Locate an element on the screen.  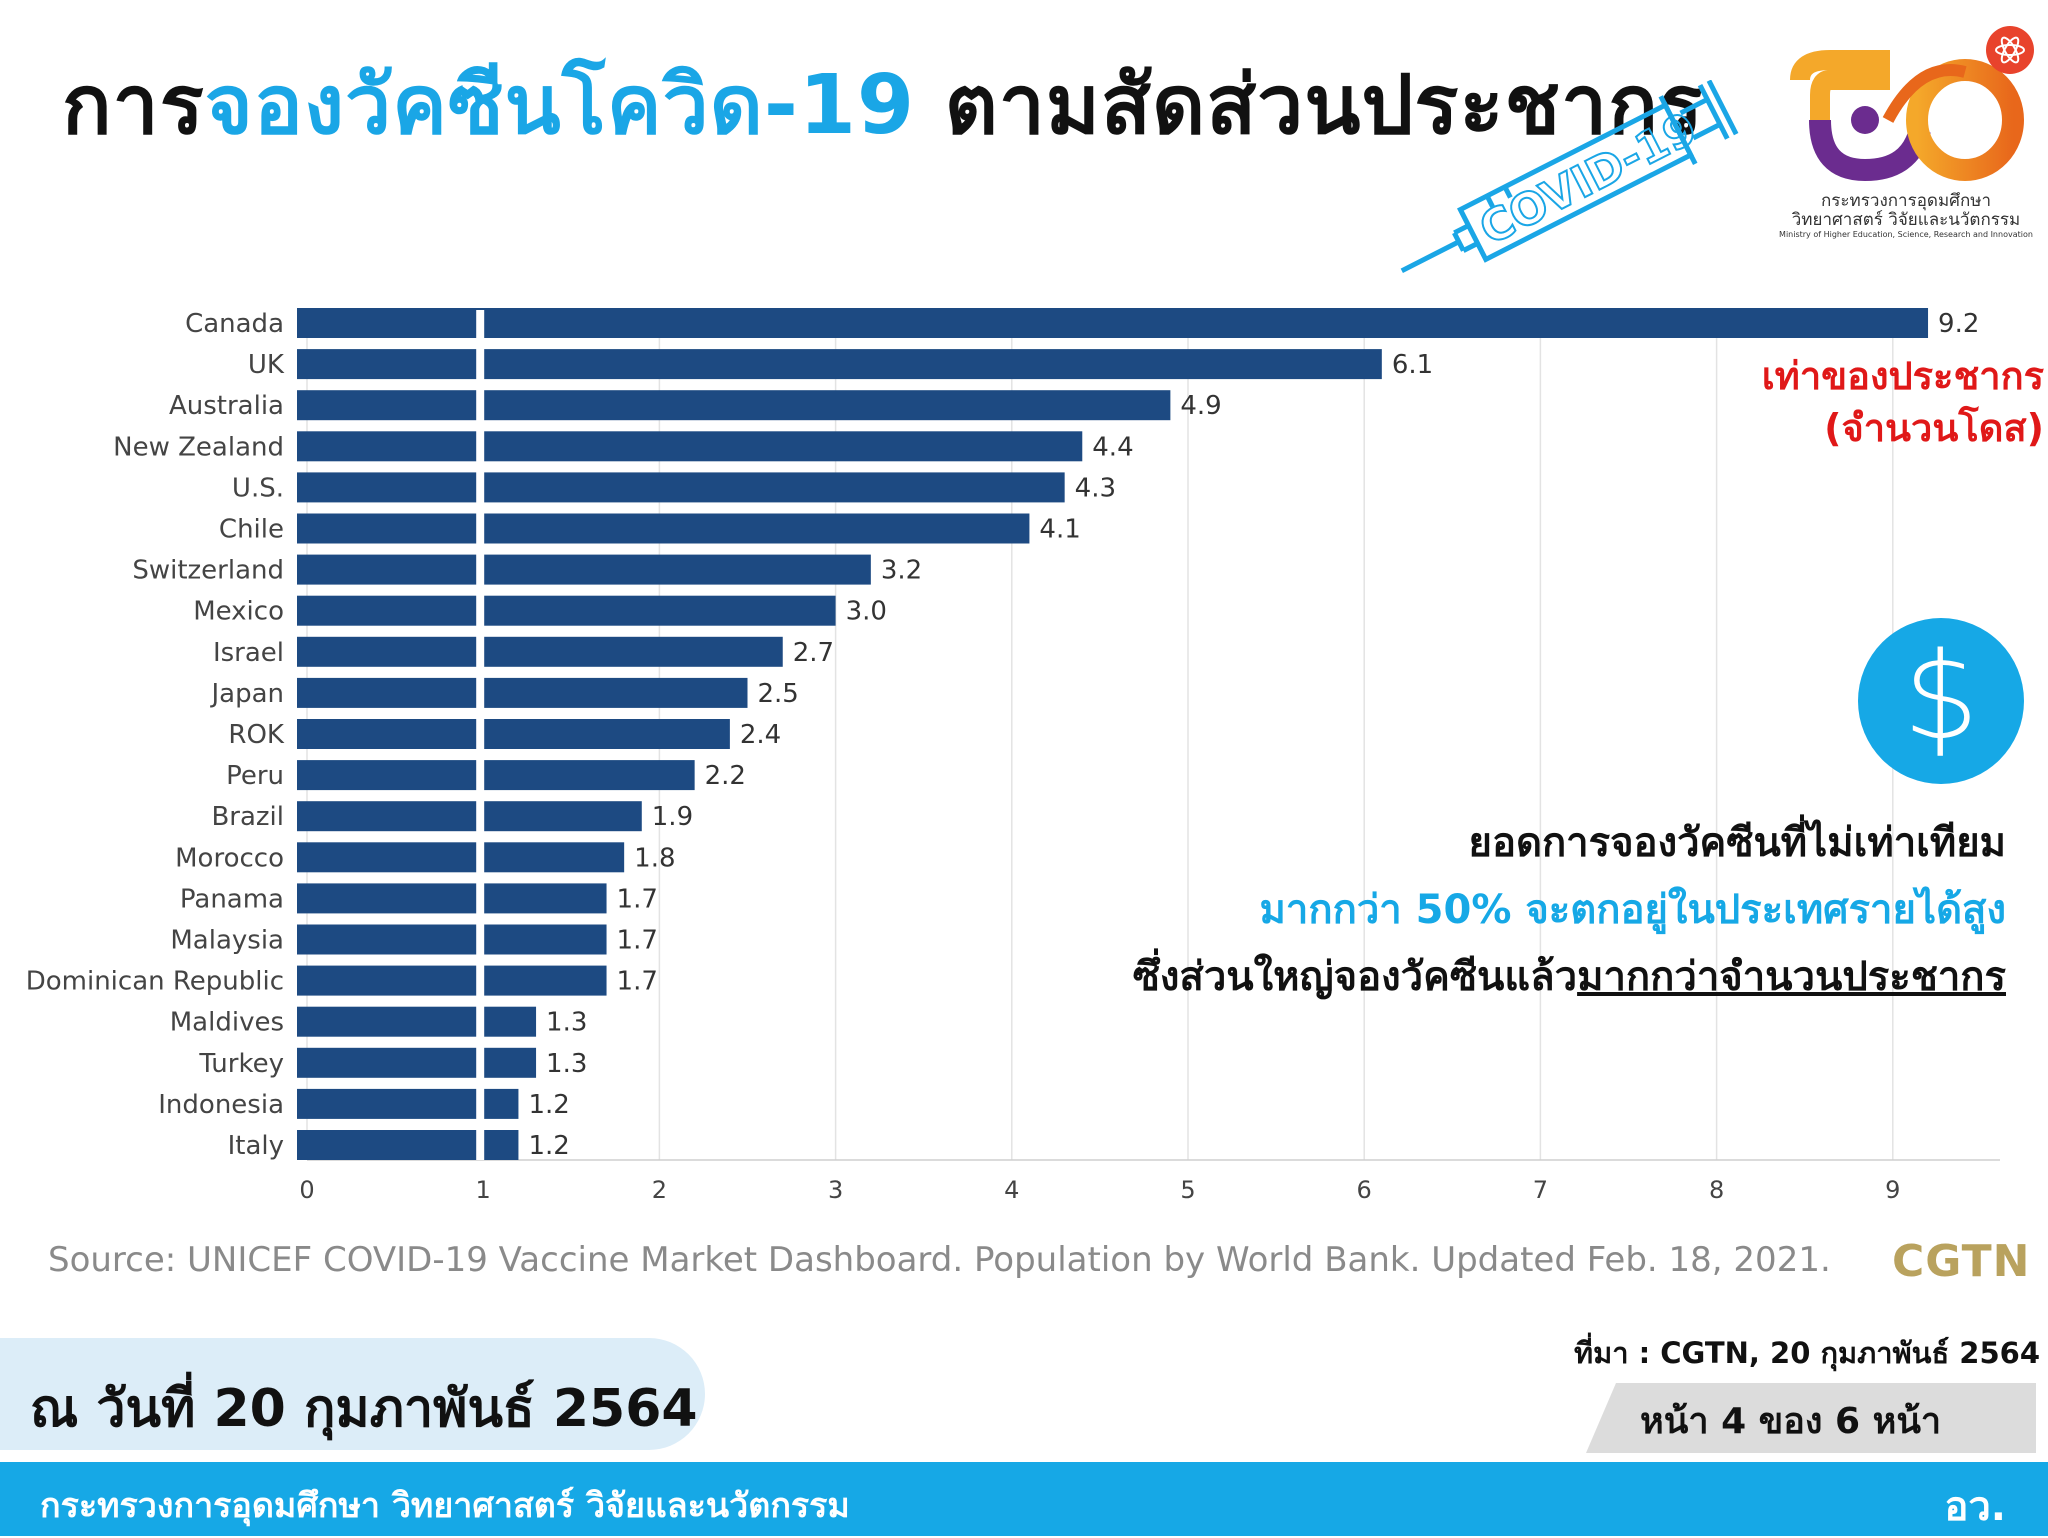
value-label: 2.5 is located at coordinates (778, 694).